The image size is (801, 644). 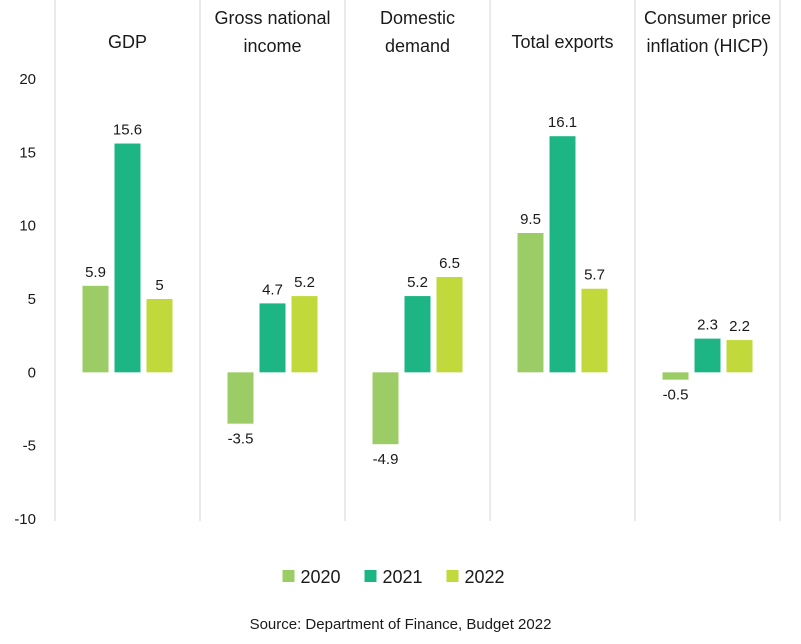 I want to click on data-label: 2.2, so click(x=739, y=326).